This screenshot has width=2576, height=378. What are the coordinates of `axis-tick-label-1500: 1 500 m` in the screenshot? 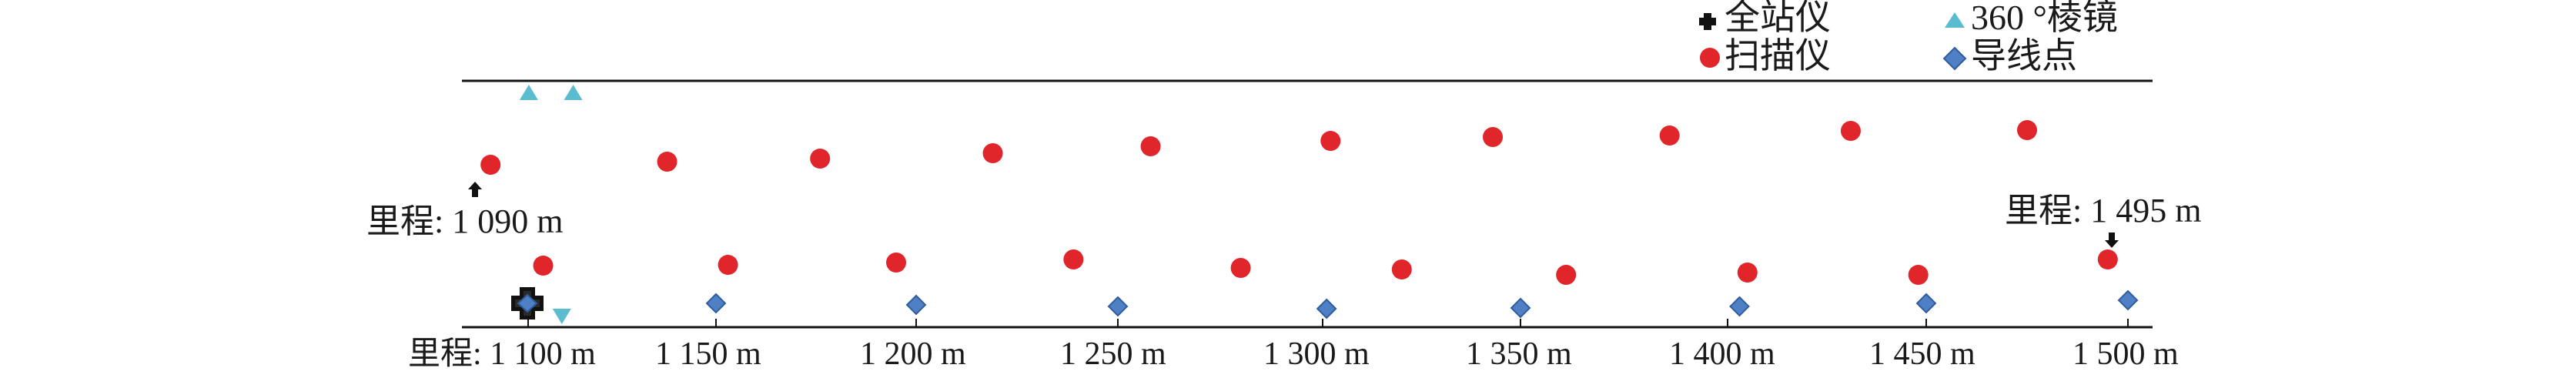 It's located at (2126, 354).